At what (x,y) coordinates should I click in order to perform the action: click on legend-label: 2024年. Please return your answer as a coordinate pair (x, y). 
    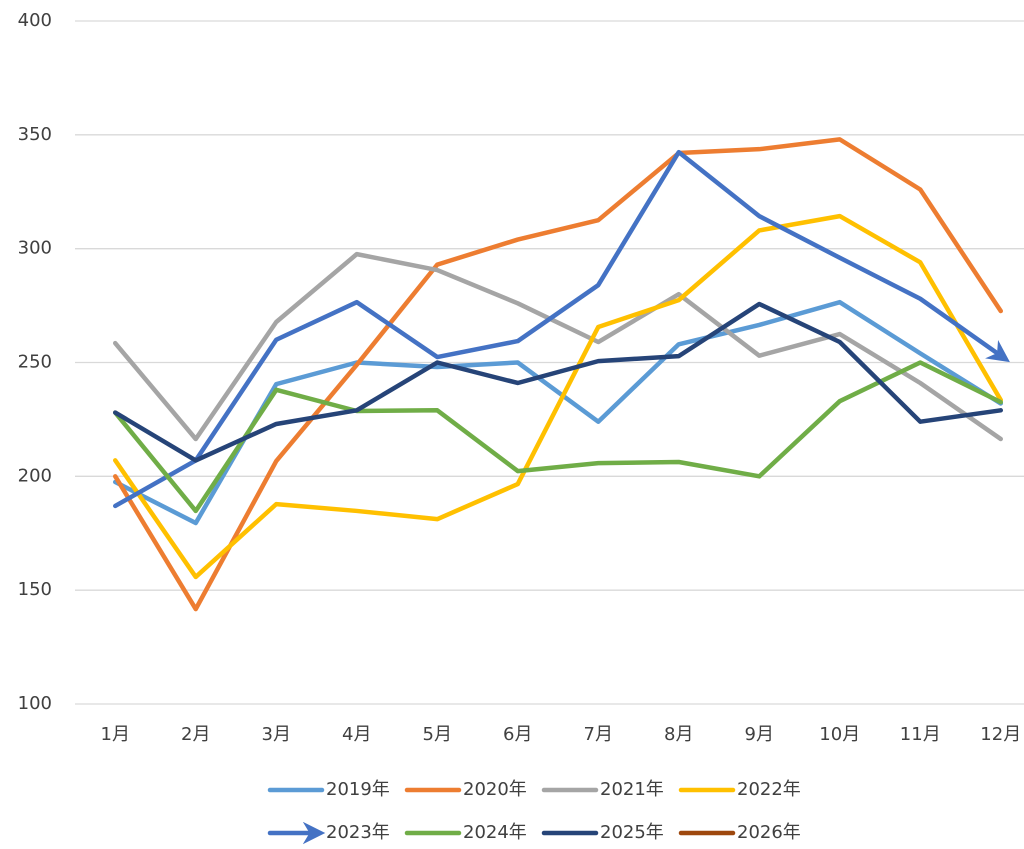
    Looking at the image, I should click on (495, 832).